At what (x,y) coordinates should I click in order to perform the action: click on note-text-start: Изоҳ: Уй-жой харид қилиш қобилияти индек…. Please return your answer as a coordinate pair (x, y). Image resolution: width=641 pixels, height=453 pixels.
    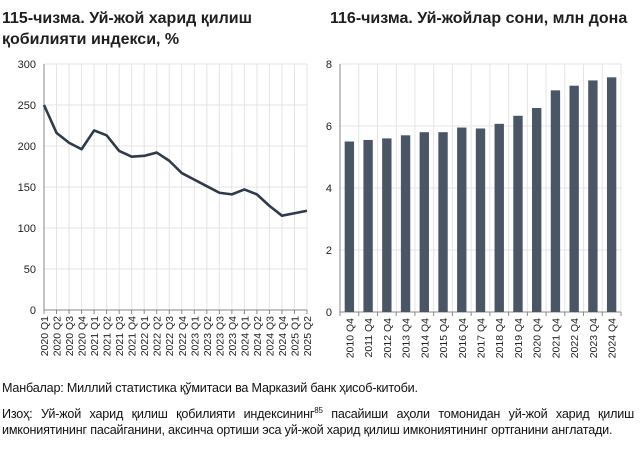
    Looking at the image, I should click on (158, 414).